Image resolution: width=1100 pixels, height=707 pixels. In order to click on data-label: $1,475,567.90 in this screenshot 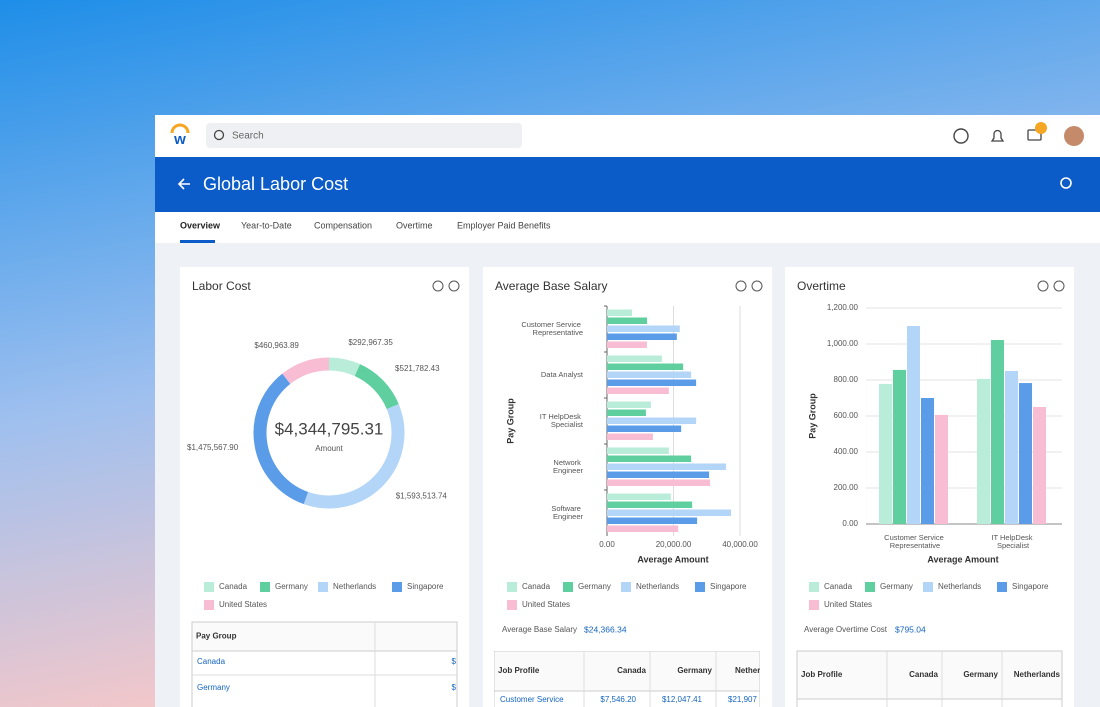, I will do `click(213, 447)`.